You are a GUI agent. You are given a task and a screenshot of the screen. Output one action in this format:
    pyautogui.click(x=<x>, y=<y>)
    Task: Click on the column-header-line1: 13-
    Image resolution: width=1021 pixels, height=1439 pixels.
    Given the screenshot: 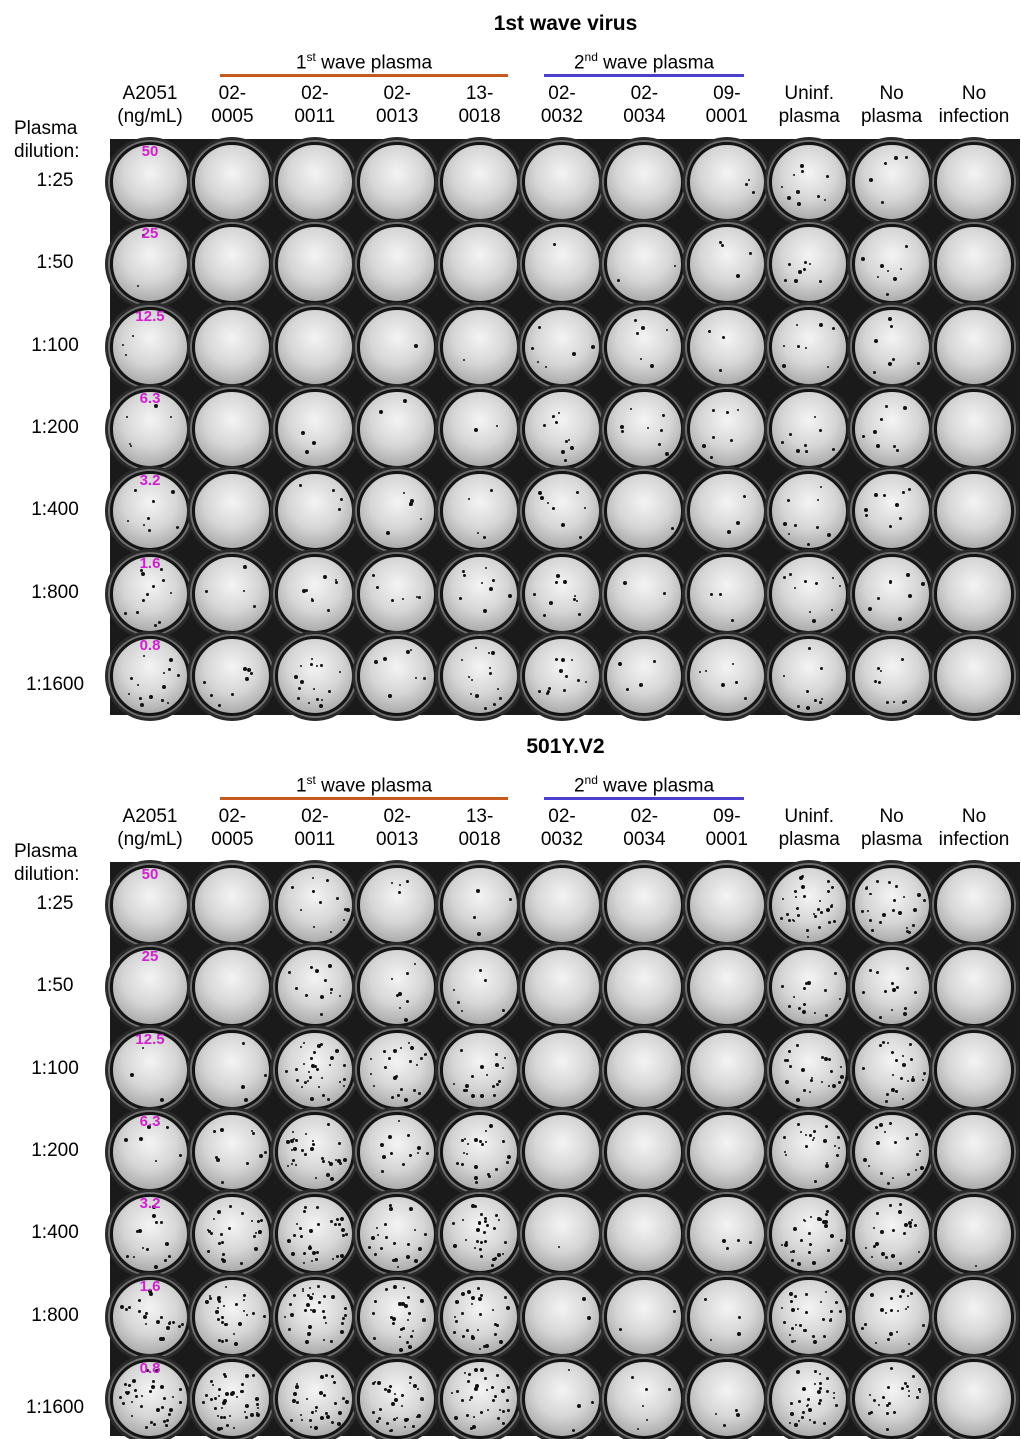 What is the action you would take?
    pyautogui.click(x=479, y=93)
    